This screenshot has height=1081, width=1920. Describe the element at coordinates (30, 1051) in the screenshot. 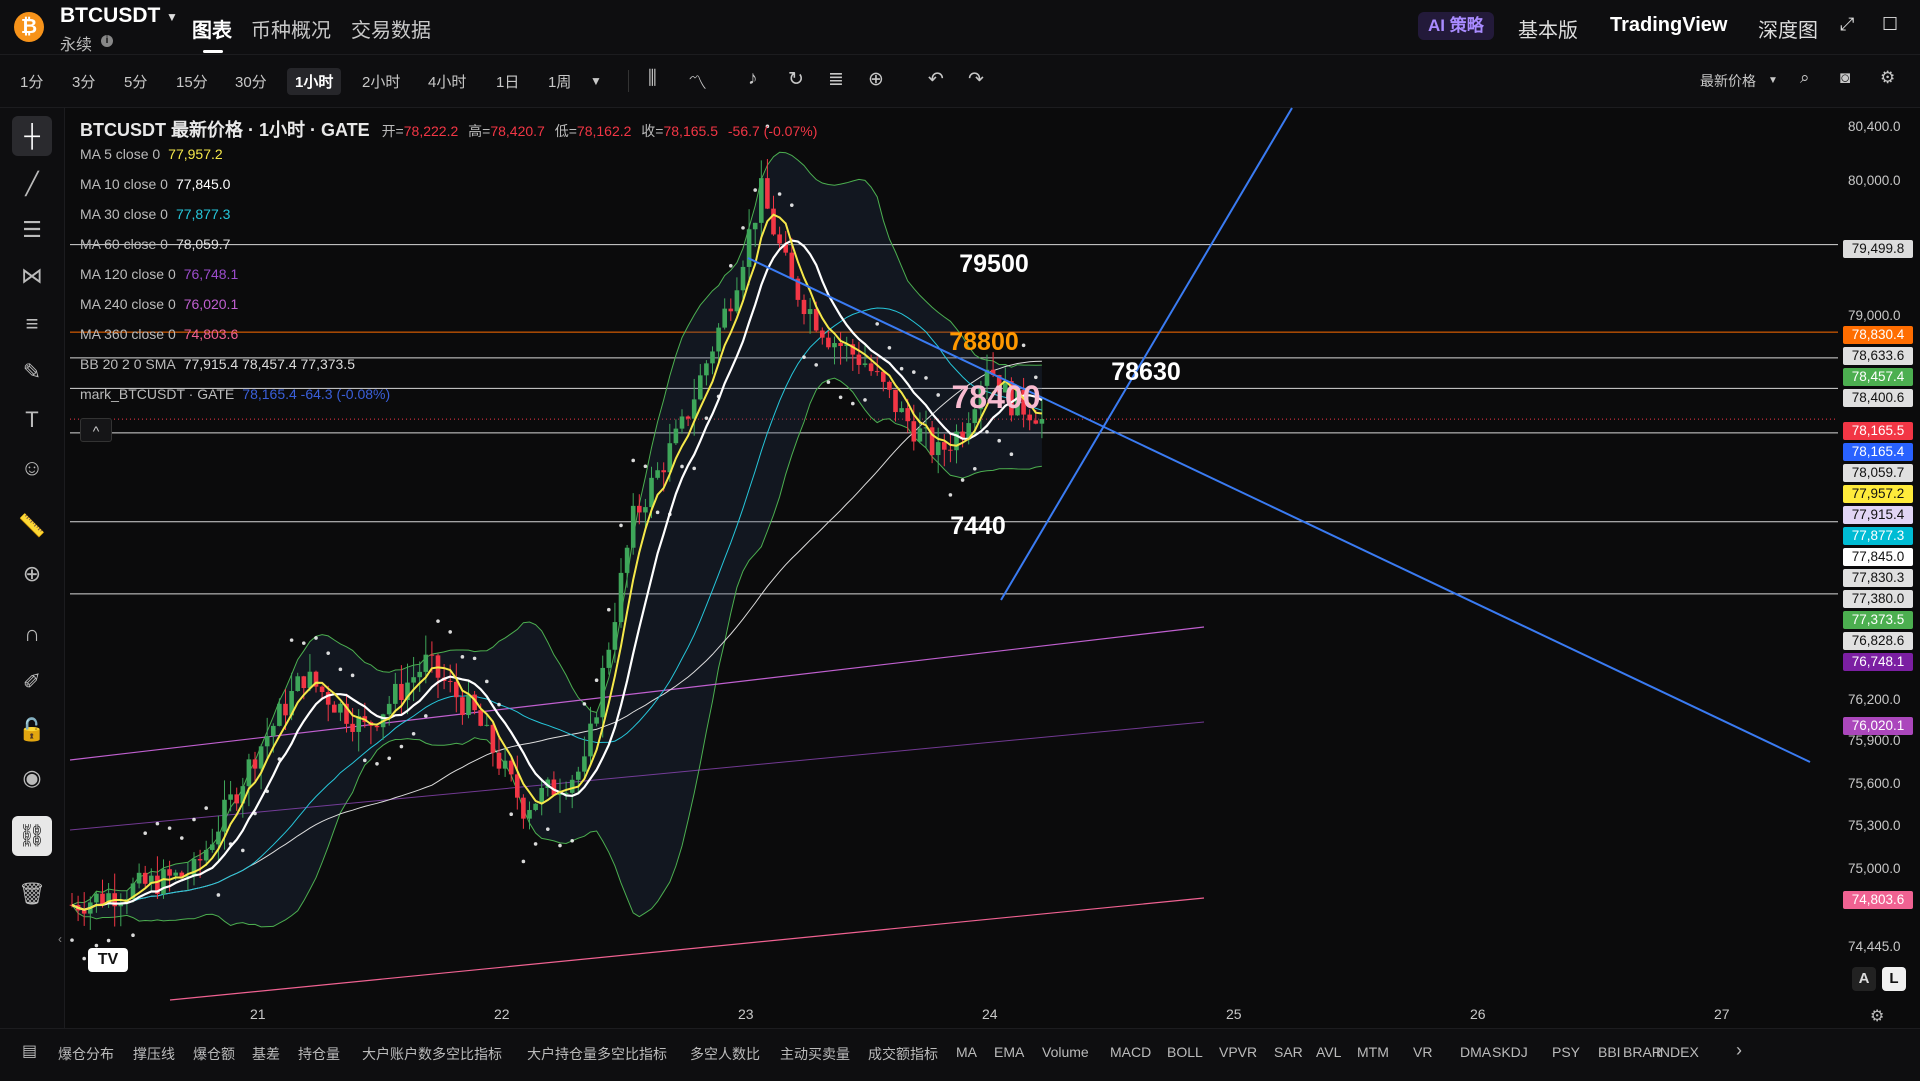

I see `calendar-icon: ▤` at that location.